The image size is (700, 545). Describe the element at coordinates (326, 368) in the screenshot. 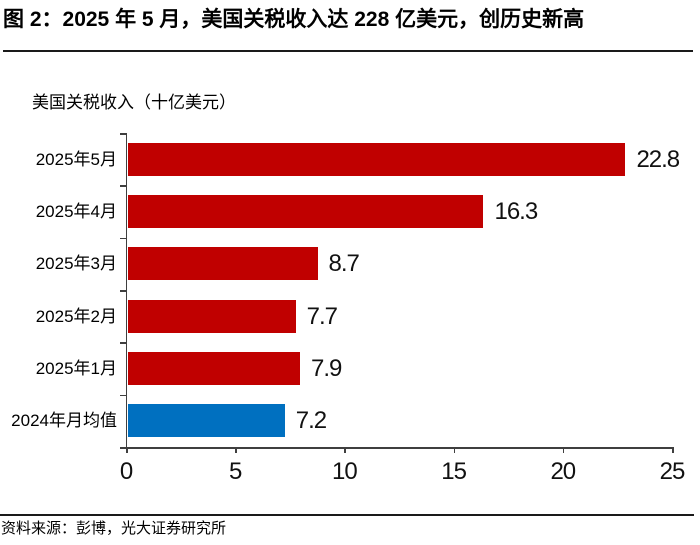

I see `value-label: 7.9` at that location.